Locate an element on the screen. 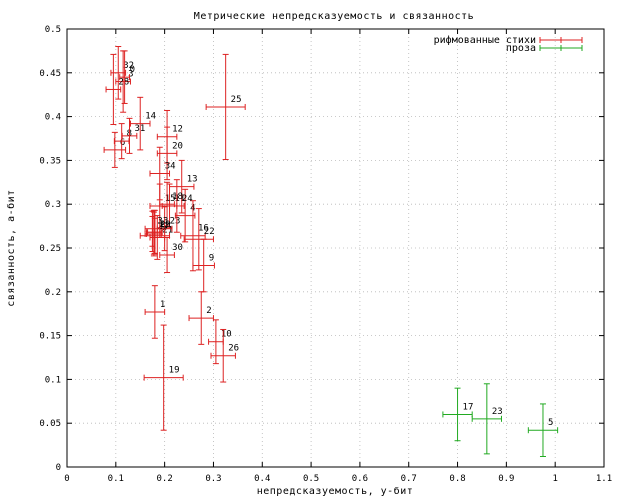 The height and width of the screenshot is (499, 621). x-tick-label: 1 is located at coordinates (554, 479).